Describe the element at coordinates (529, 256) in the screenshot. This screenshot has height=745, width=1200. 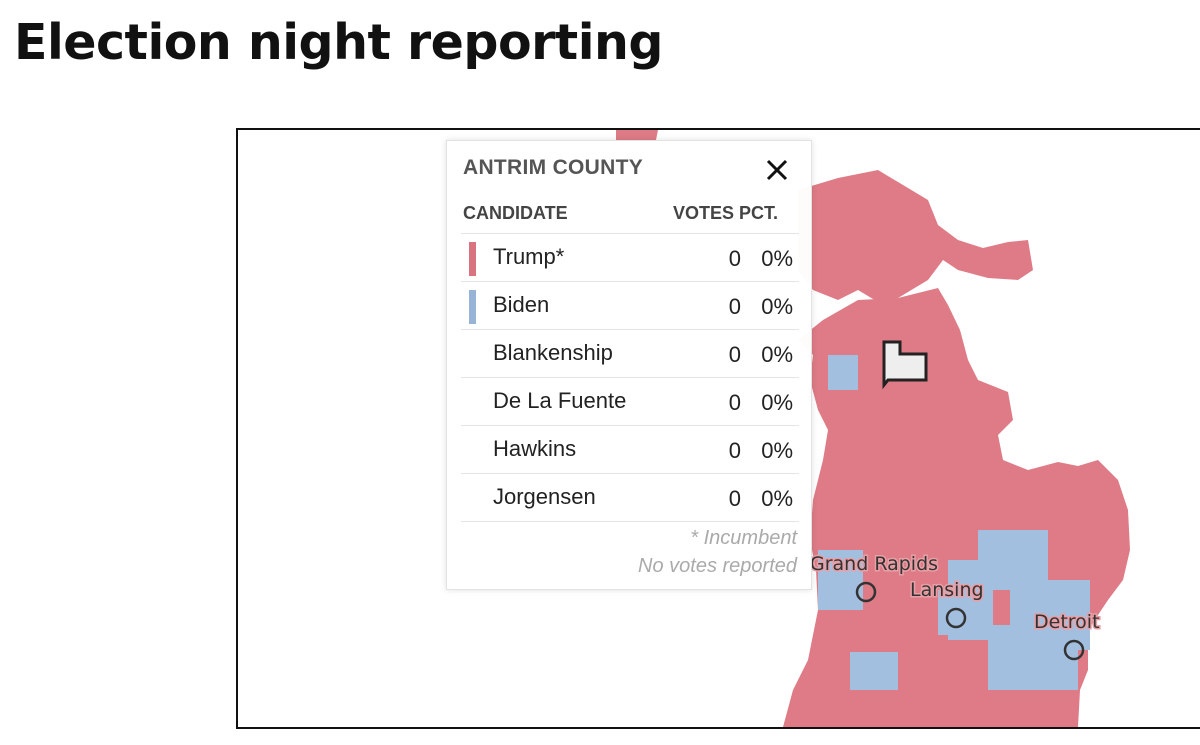
I see `candidate-name: Trump*` at that location.